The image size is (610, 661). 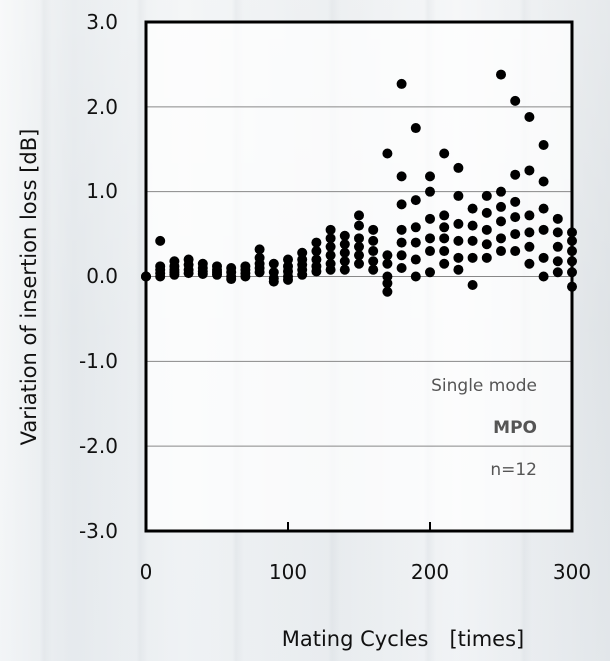 What do you see at coordinates (102, 276) in the screenshot?
I see `y-tick-label: 0.0` at bounding box center [102, 276].